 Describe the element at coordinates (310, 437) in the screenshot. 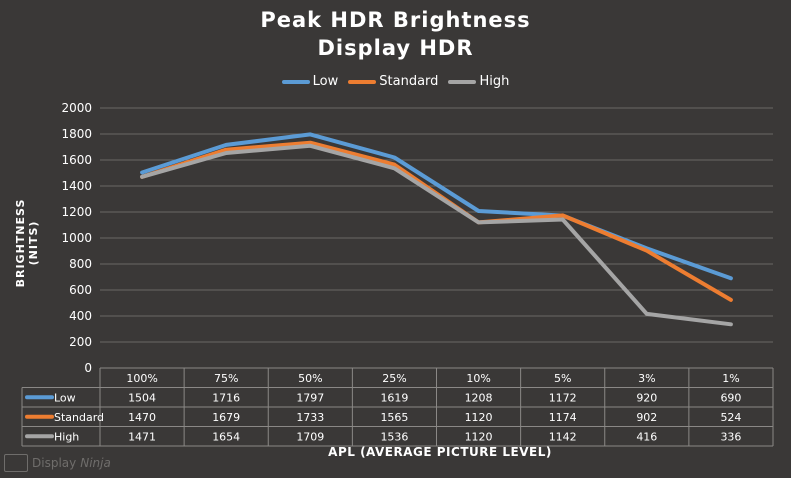

I see `data-label-high-2: 1709` at that location.